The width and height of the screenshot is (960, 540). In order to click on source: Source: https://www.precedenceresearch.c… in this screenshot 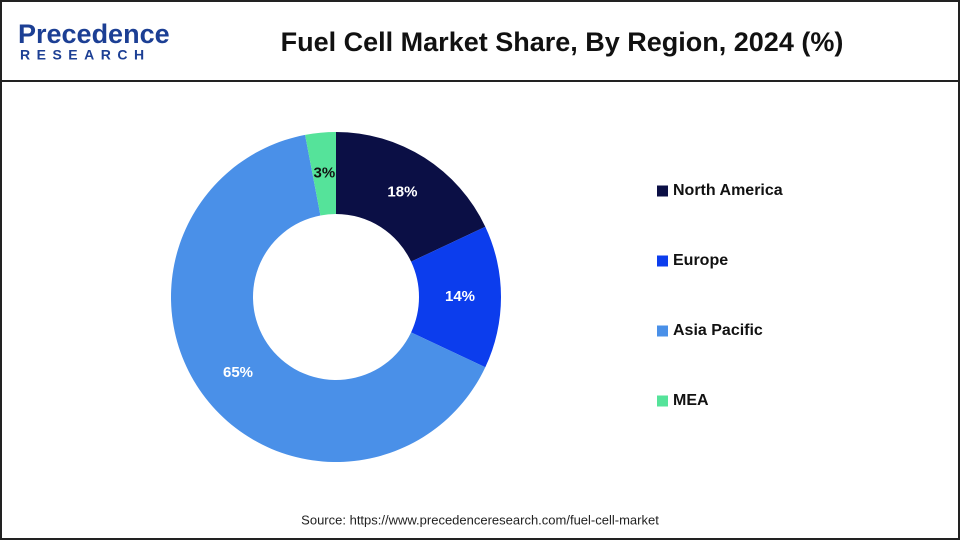, I will do `click(480, 519)`.